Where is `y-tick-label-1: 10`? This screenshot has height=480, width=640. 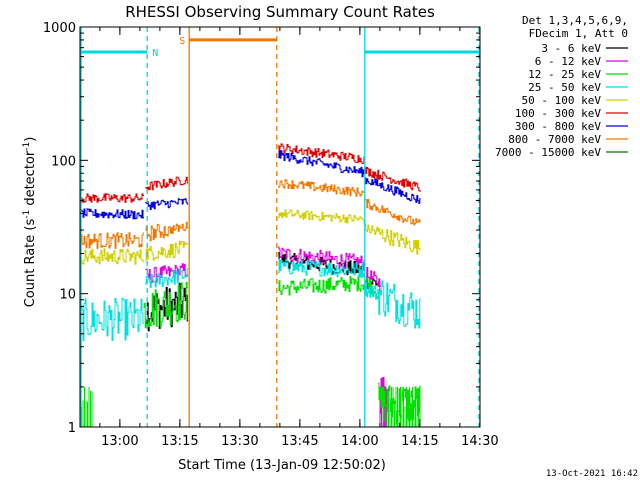 y-tick-label-1: 10 is located at coordinates (67, 295).